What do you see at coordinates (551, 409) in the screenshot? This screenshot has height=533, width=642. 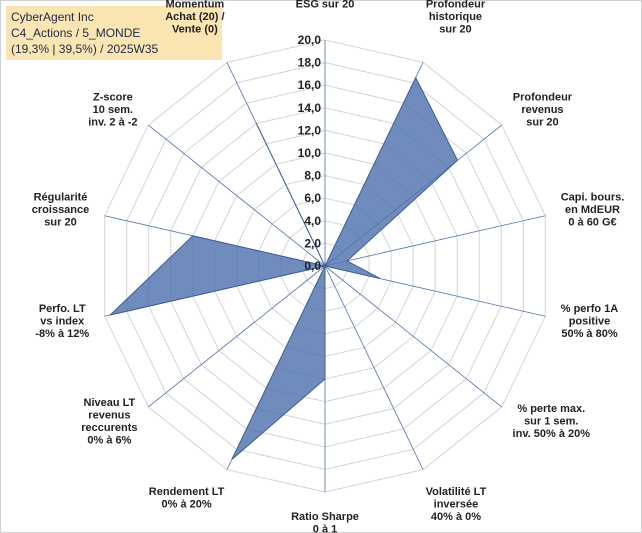 I see `axis-label-line: % perte max.` at bounding box center [551, 409].